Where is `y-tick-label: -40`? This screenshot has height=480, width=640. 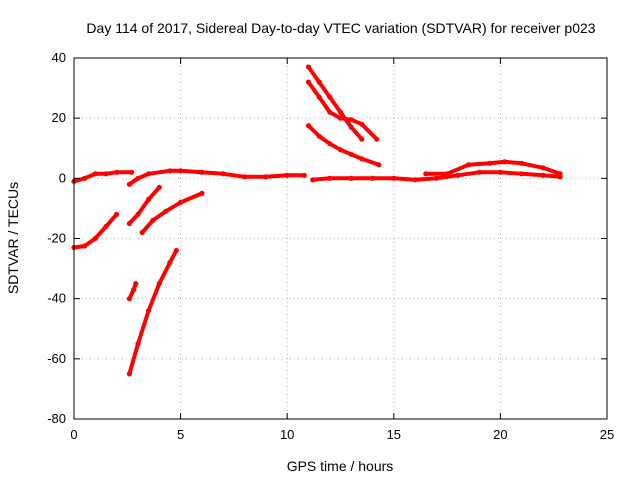
y-tick-label: -40 is located at coordinates (56, 298).